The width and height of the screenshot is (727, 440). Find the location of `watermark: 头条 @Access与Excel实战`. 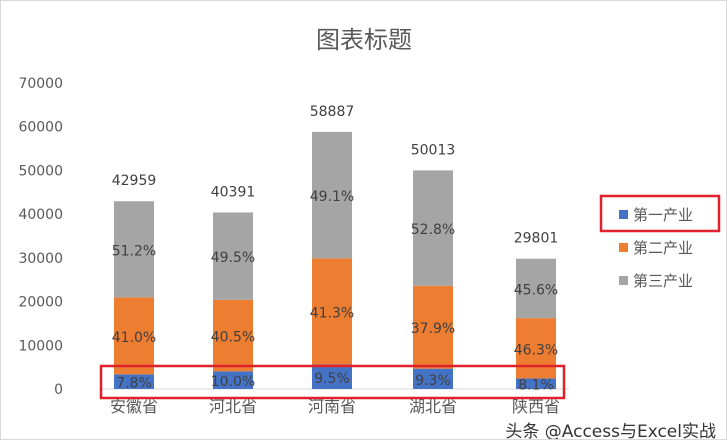

watermark: 头条 @Access与Excel实战 is located at coordinates (610, 431).